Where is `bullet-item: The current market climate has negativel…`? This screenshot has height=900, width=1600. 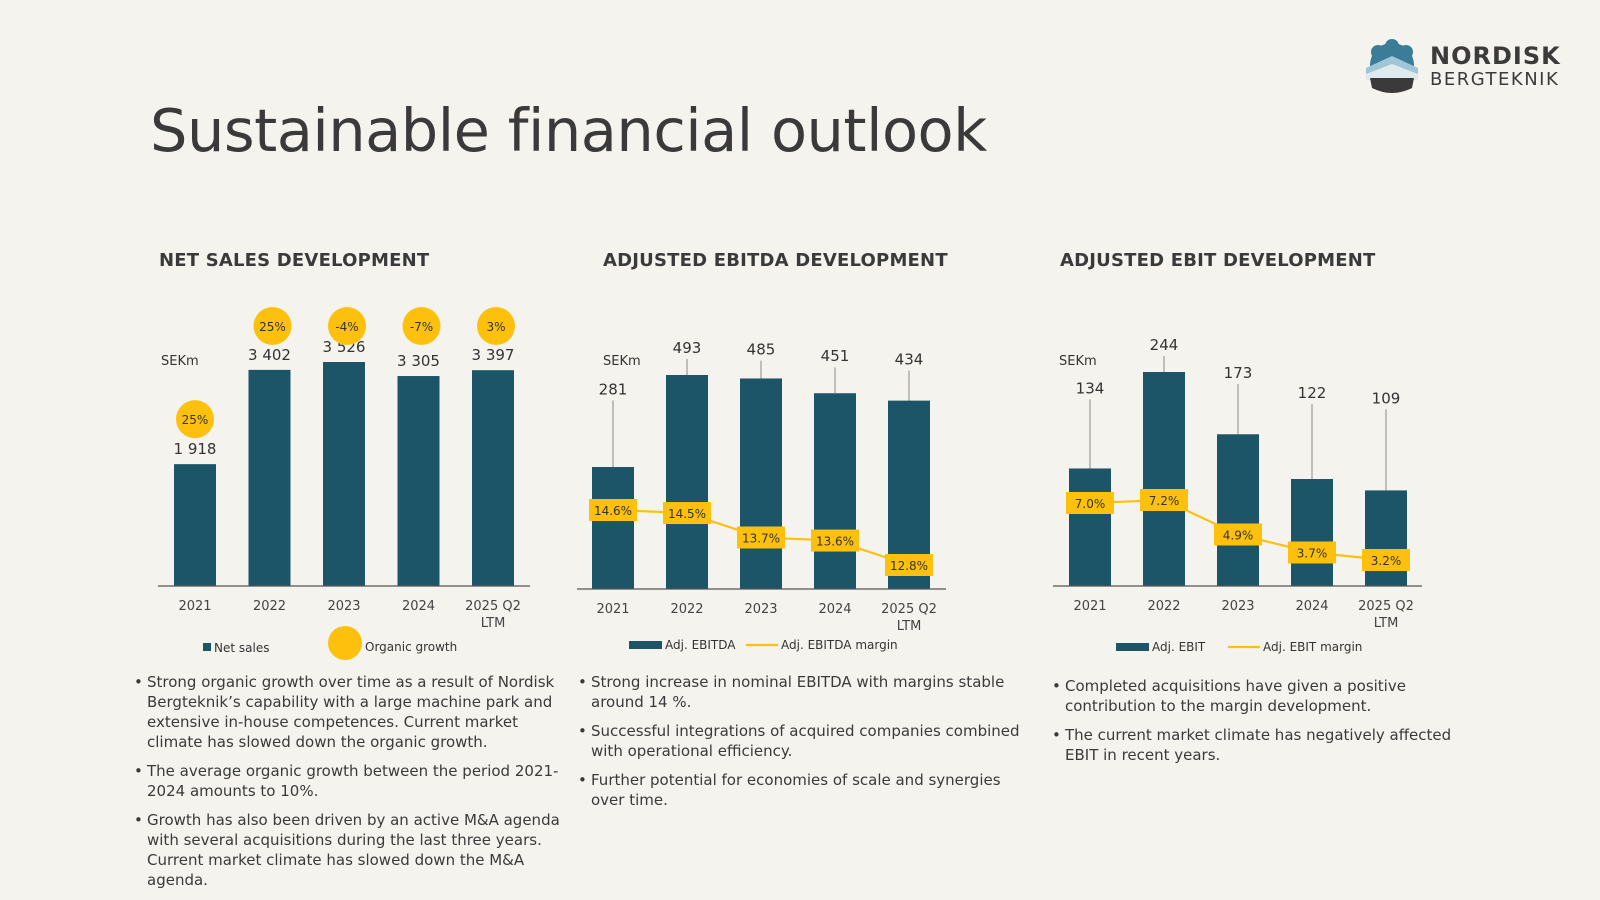 bullet-item: The current market climate has negativel… is located at coordinates (1268, 745).